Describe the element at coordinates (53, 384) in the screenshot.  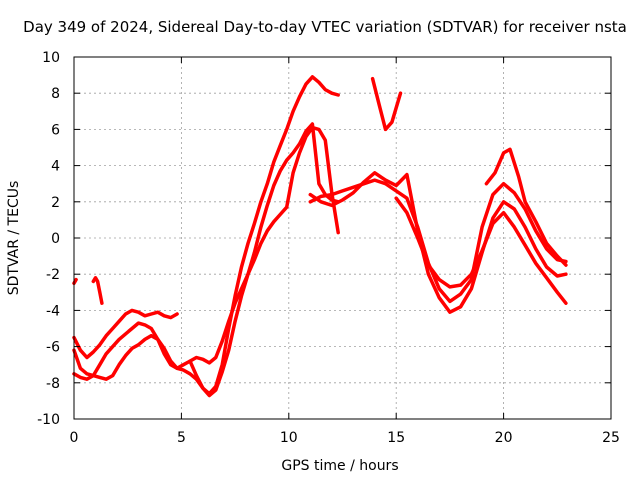
I see `y-tick-label: -8` at that location.